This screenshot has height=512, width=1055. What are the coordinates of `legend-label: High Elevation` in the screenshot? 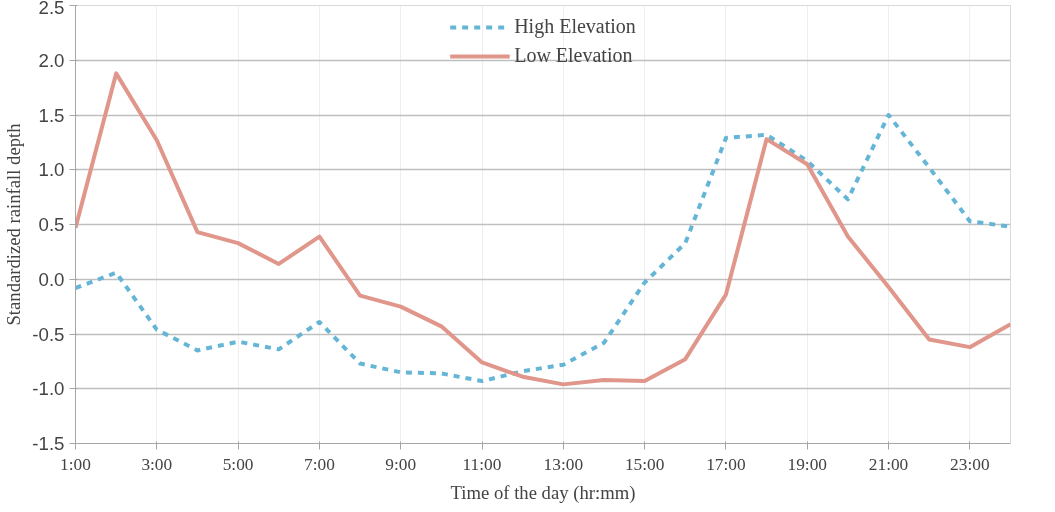 It's located at (575, 26).